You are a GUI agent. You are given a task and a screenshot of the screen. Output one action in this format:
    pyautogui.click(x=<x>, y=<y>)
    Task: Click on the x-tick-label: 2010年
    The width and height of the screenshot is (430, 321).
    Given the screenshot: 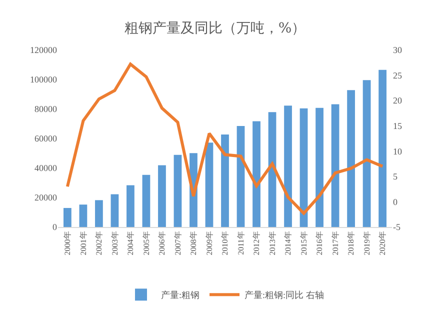 What is the action you would take?
    pyautogui.click(x=225, y=243)
    